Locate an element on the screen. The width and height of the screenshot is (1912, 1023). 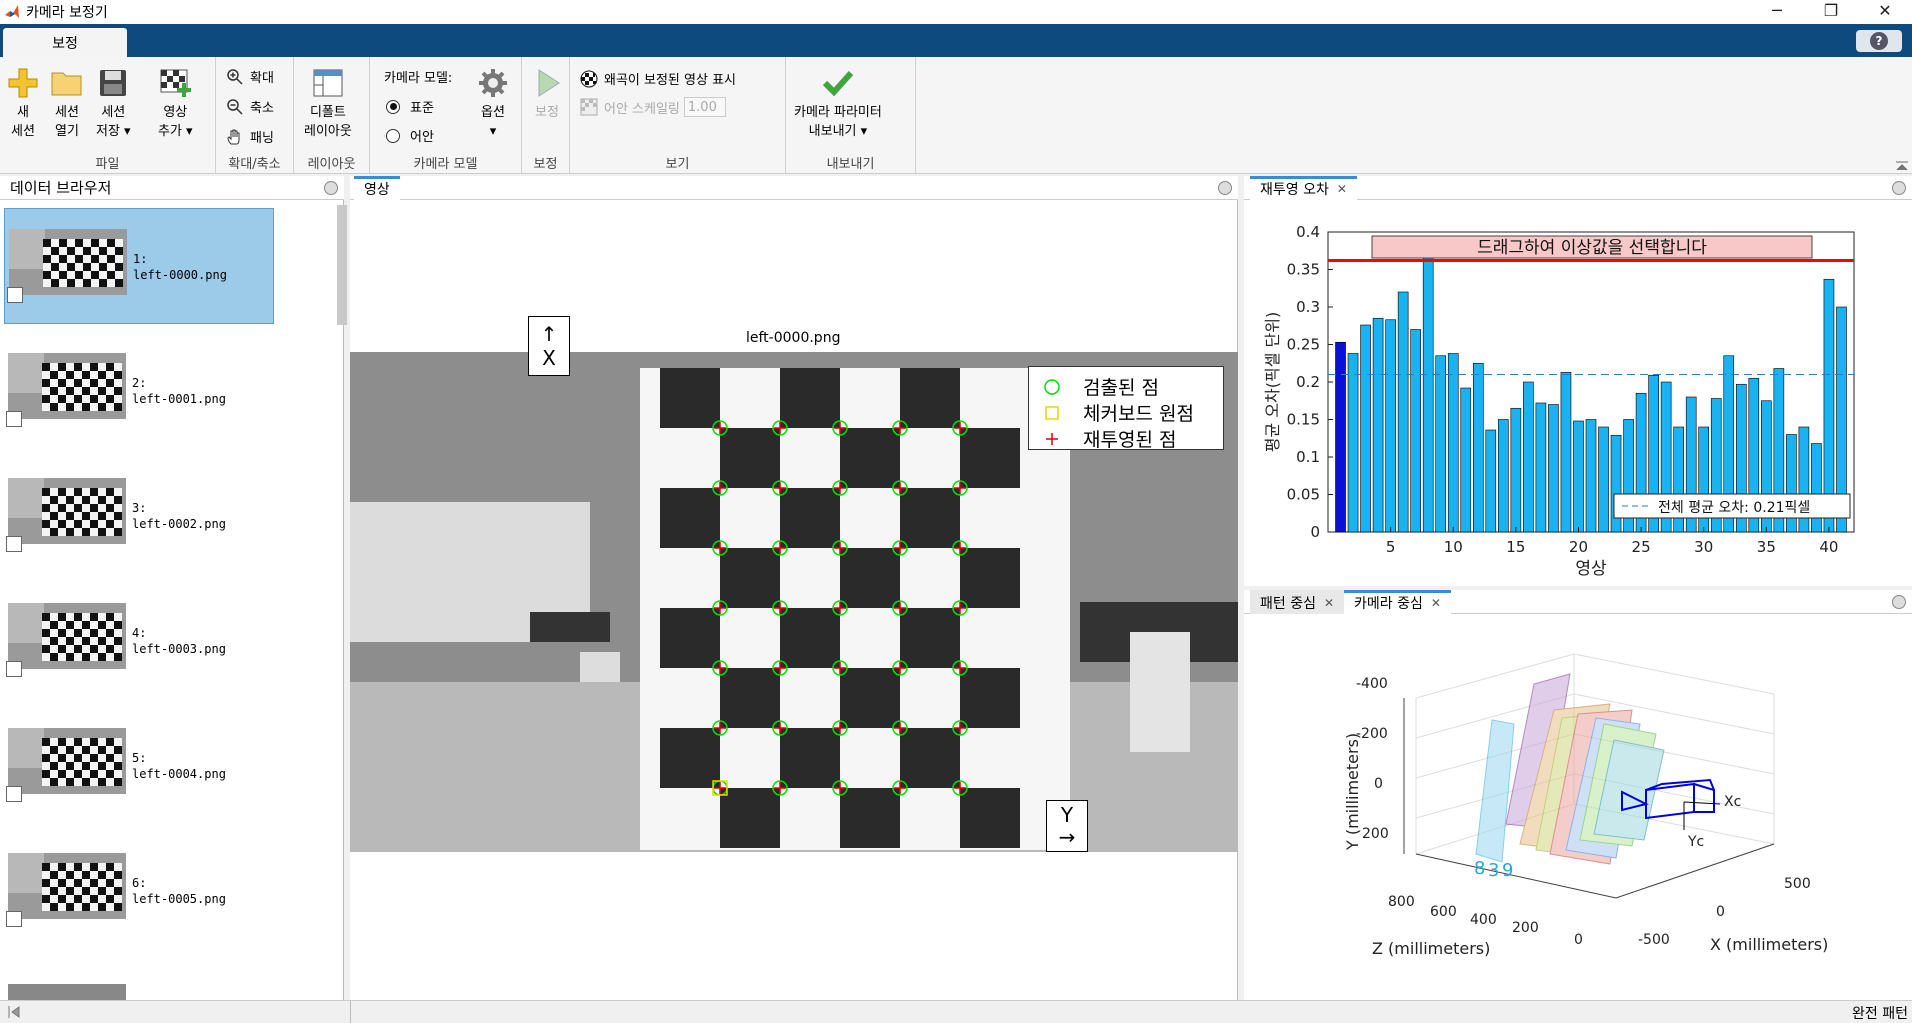
export-parameters-button: 카메라 파라미터 내보내기 ▾ is located at coordinates (838, 104).